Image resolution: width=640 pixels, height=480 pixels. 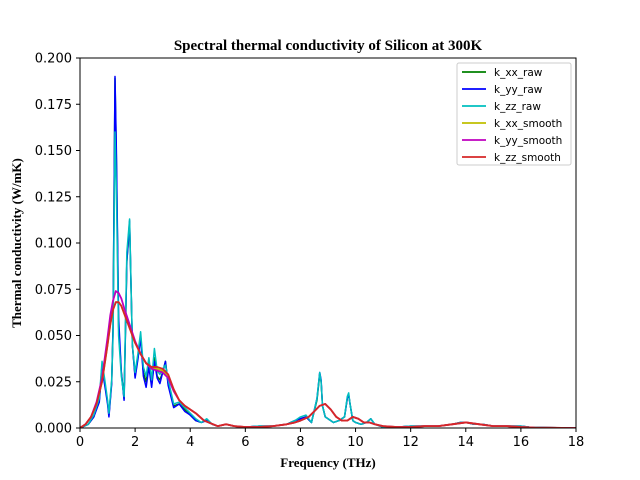 What do you see at coordinates (410, 442) in the screenshot?
I see `x-tick-label: 12` at bounding box center [410, 442].